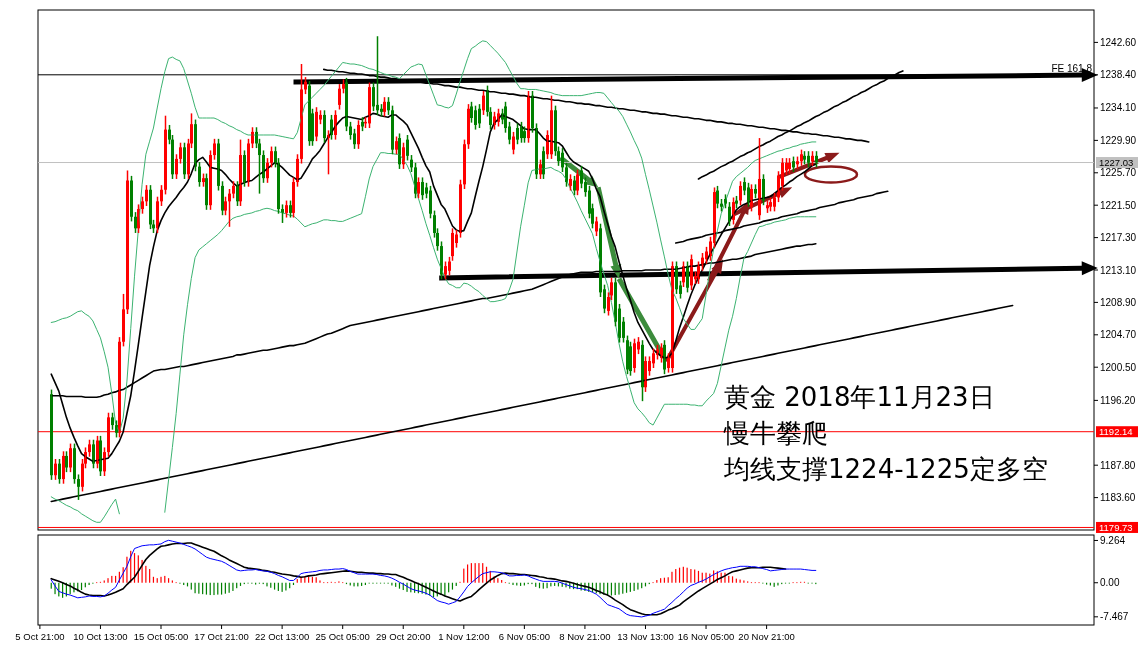  I want to click on x-tick-label: 13 Nov 13:00, so click(645, 636).